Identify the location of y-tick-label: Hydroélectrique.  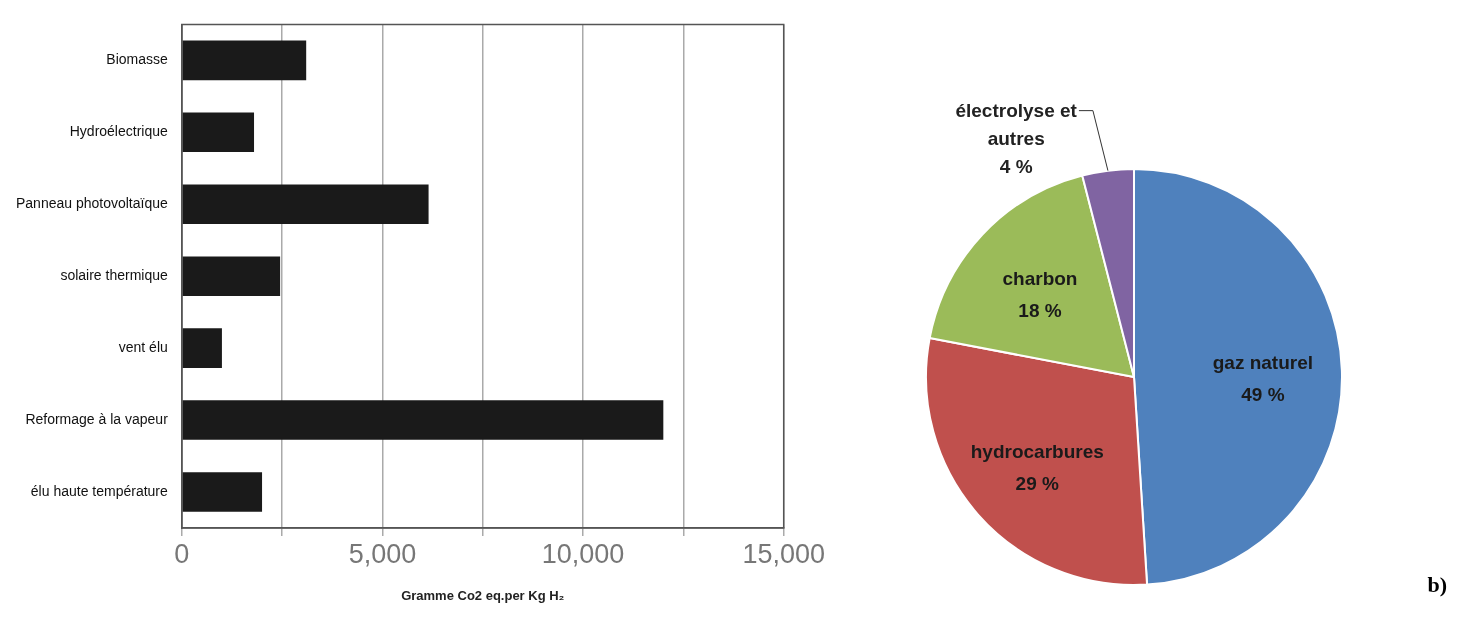
(118, 131).